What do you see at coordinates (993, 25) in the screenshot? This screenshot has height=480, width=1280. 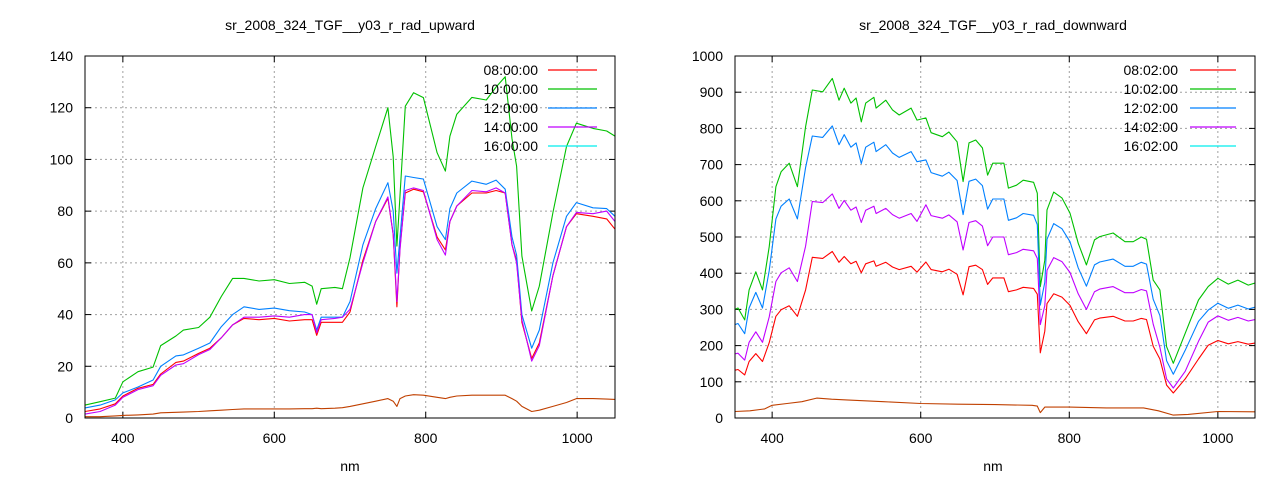 I see `chart-title: sr_2008_324_TGF__y03_r_rad_downward` at bounding box center [993, 25].